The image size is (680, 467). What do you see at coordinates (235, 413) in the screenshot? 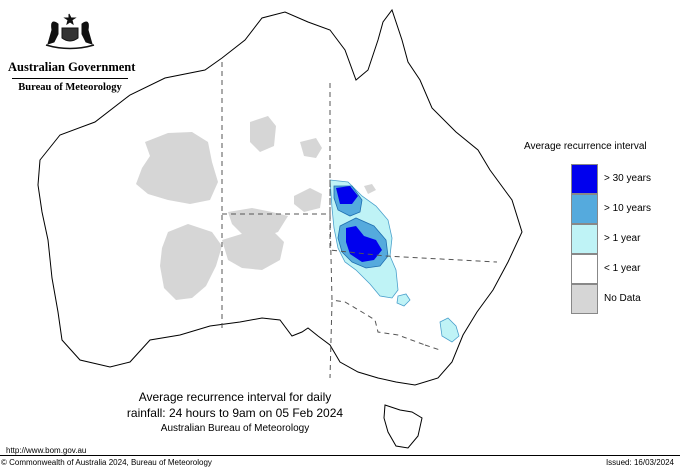
I see `map-caption-line-2: rainfall: 24 hours to 9am on 05 Feb 2024` at bounding box center [235, 413].